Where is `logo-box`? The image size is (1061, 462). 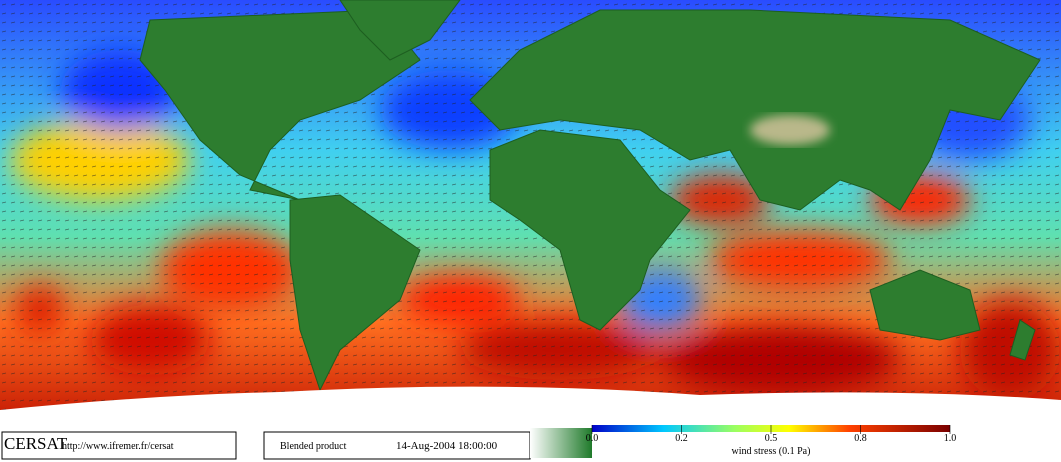 logo-box is located at coordinates (119, 445).